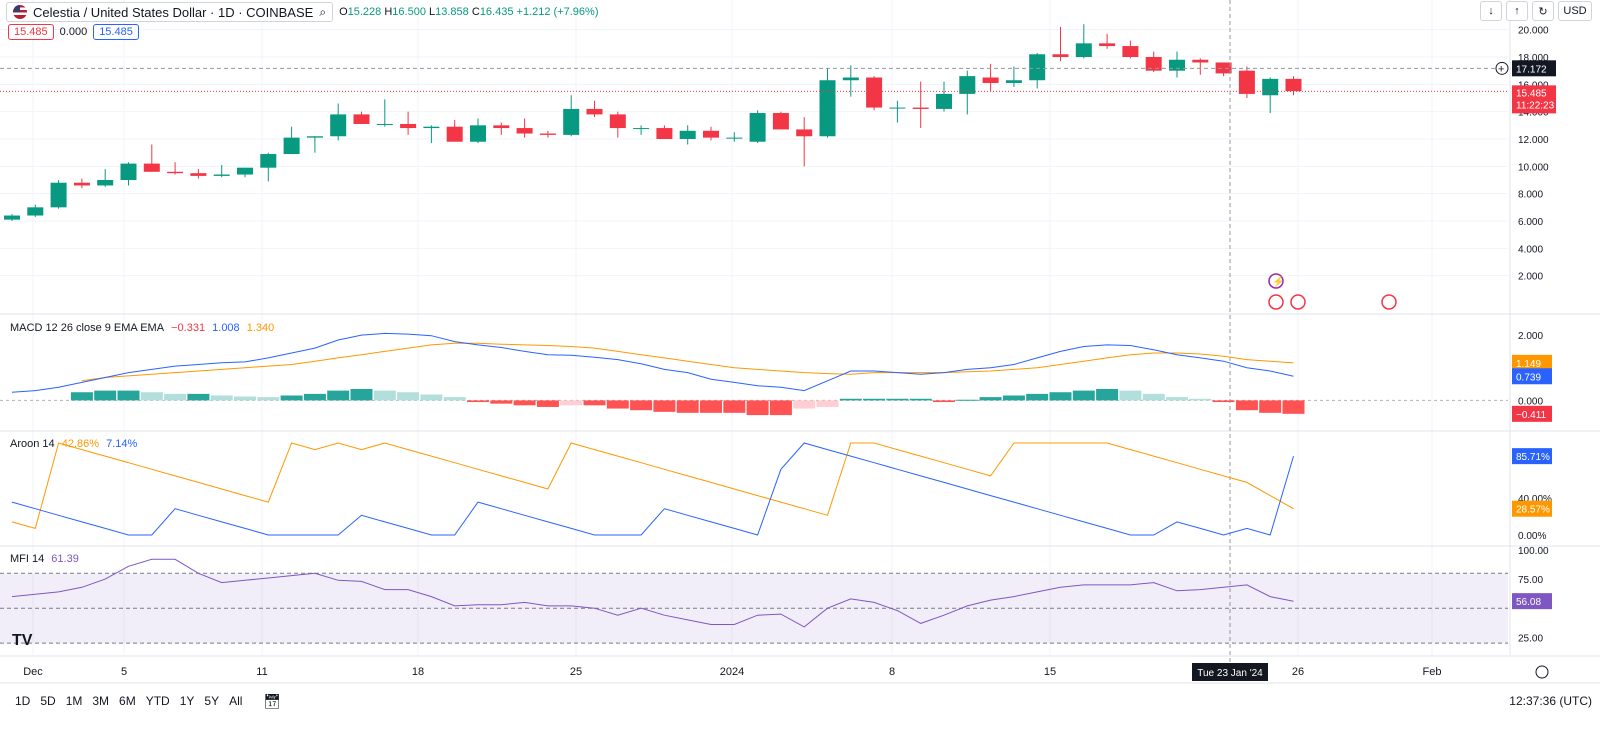 The width and height of the screenshot is (1600, 733). What do you see at coordinates (1389, 302) in the screenshot?
I see `economic-event-icon` at bounding box center [1389, 302].